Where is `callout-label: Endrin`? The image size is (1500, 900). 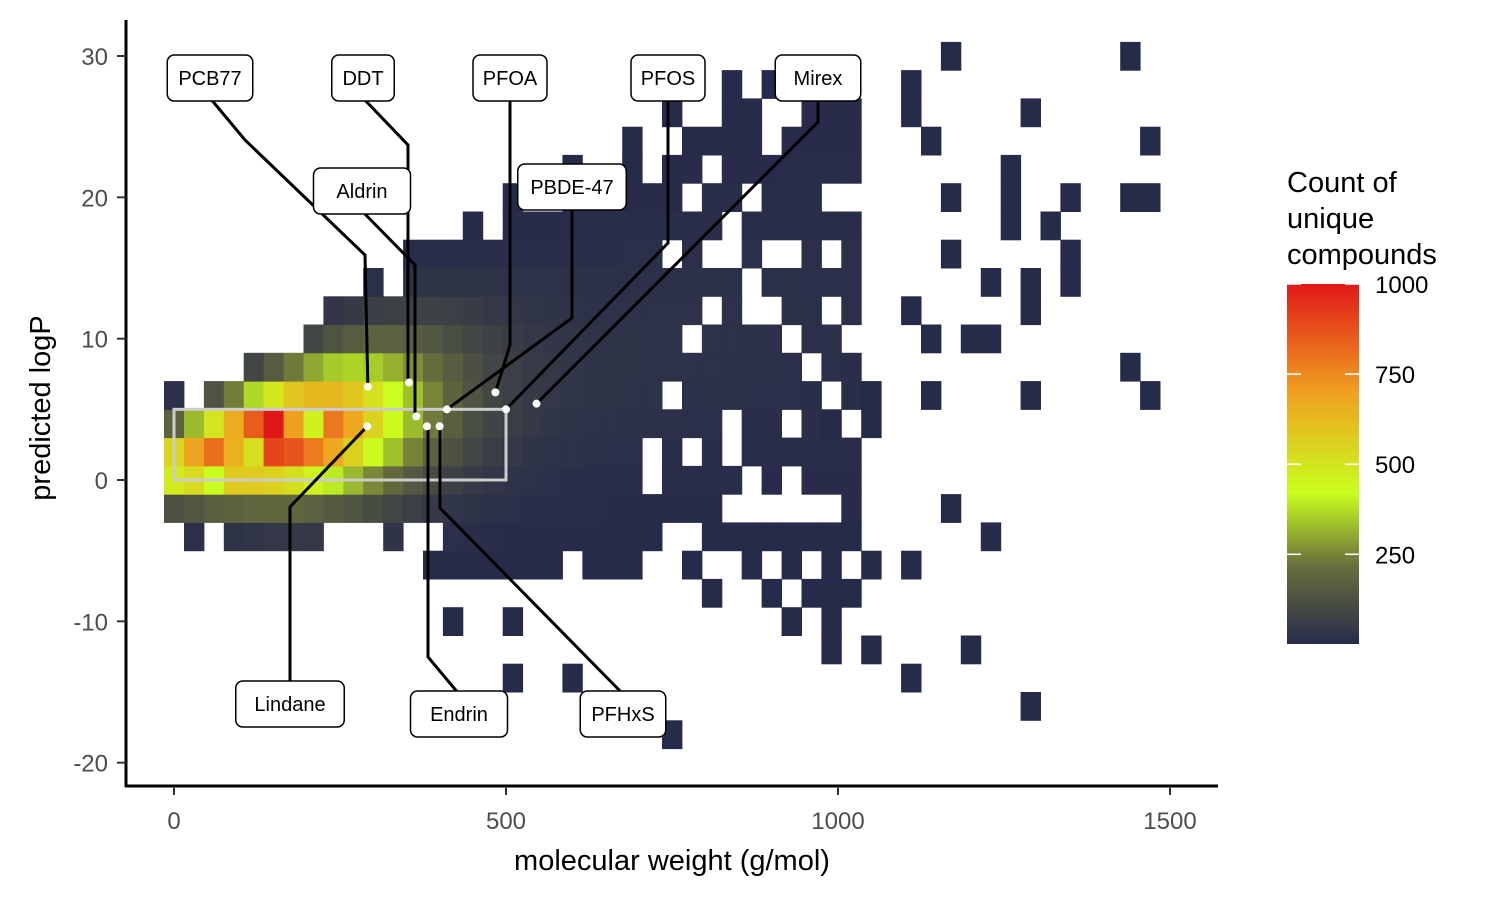
callout-label: Endrin is located at coordinates (459, 715).